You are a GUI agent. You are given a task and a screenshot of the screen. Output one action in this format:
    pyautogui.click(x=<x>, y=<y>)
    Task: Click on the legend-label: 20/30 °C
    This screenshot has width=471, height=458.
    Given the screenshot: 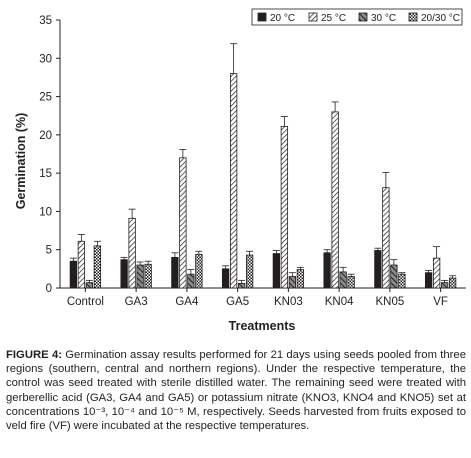 What is the action you would take?
    pyautogui.click(x=440, y=18)
    